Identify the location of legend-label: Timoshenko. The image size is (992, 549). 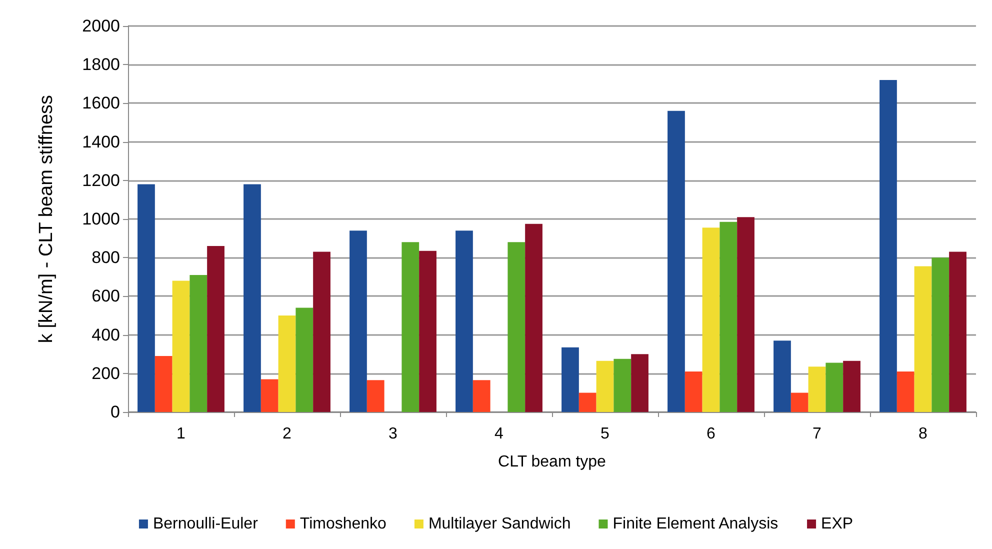
(343, 524).